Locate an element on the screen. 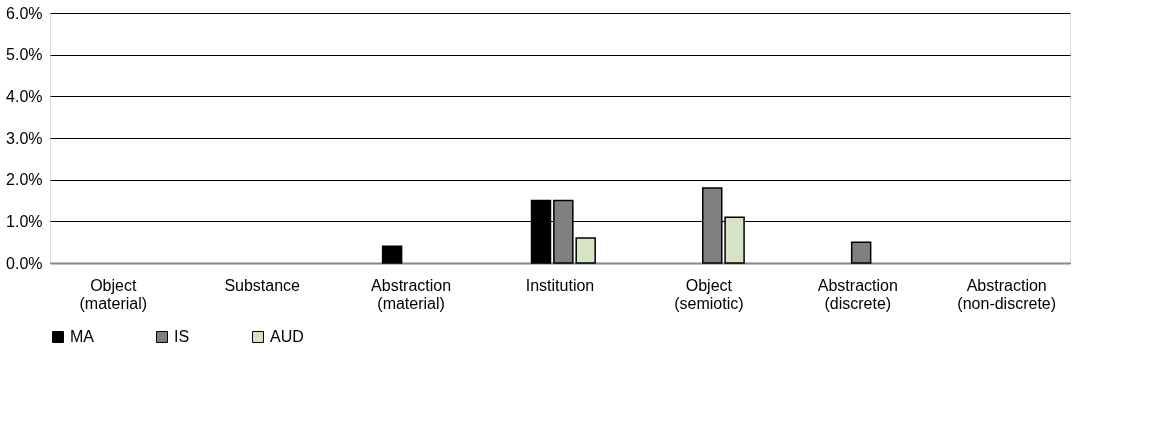 The width and height of the screenshot is (1165, 446). y-tick-label: 3.0% is located at coordinates (24, 138).